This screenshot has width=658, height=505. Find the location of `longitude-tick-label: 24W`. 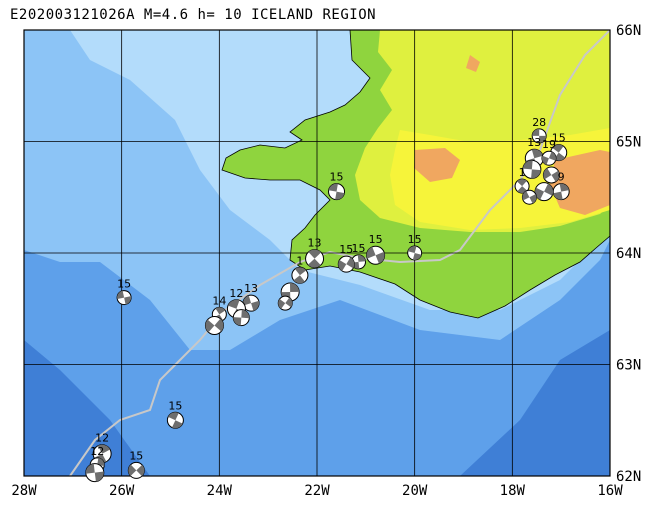

longitude-tick-label: 24W is located at coordinates (220, 491).